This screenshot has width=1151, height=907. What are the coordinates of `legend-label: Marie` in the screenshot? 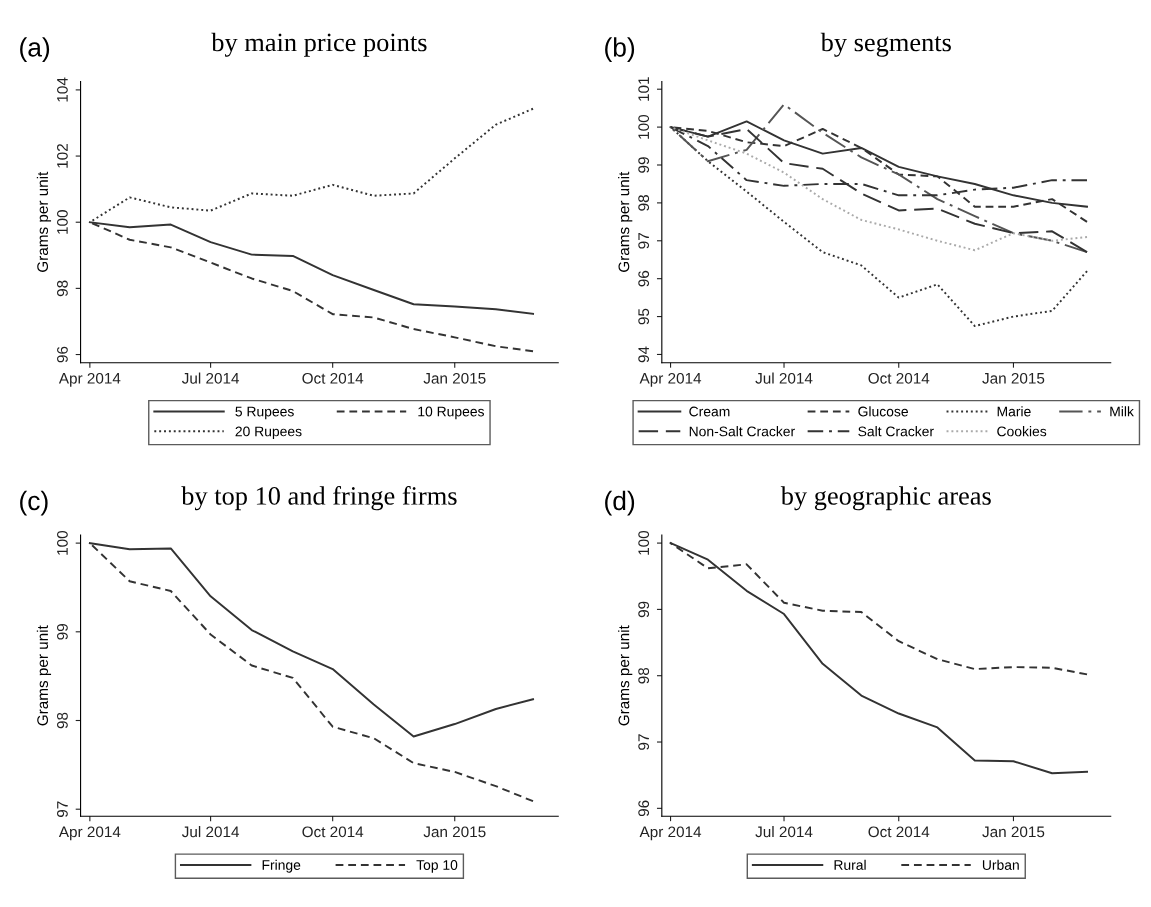 It's located at (1014, 411).